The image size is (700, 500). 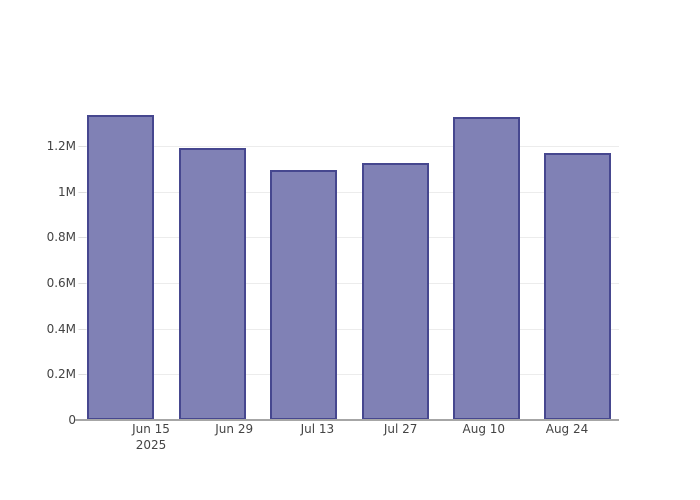 I want to click on y-axis-tick-label: 0.6M, so click(x=61, y=283).